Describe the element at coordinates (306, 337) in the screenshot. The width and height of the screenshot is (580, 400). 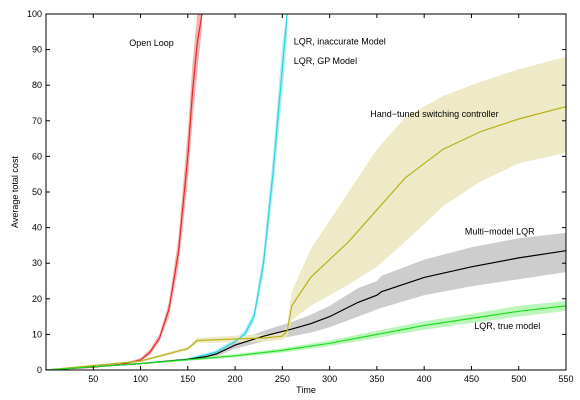
I see `series-line-lqr-true-model` at that location.